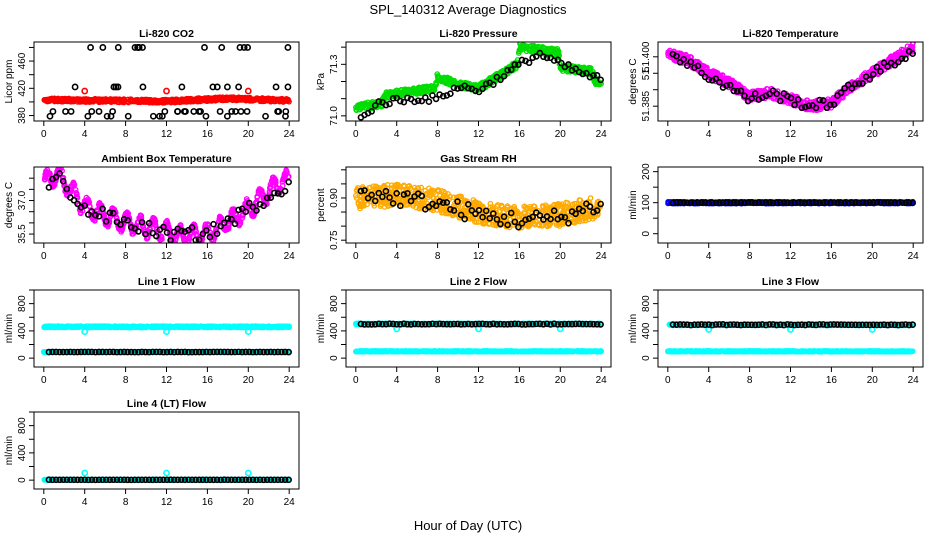 Image resolution: width=936 pixels, height=540 pixels. What do you see at coordinates (397, 134) in the screenshot?
I see `x-tick-label: 4` at bounding box center [397, 134].